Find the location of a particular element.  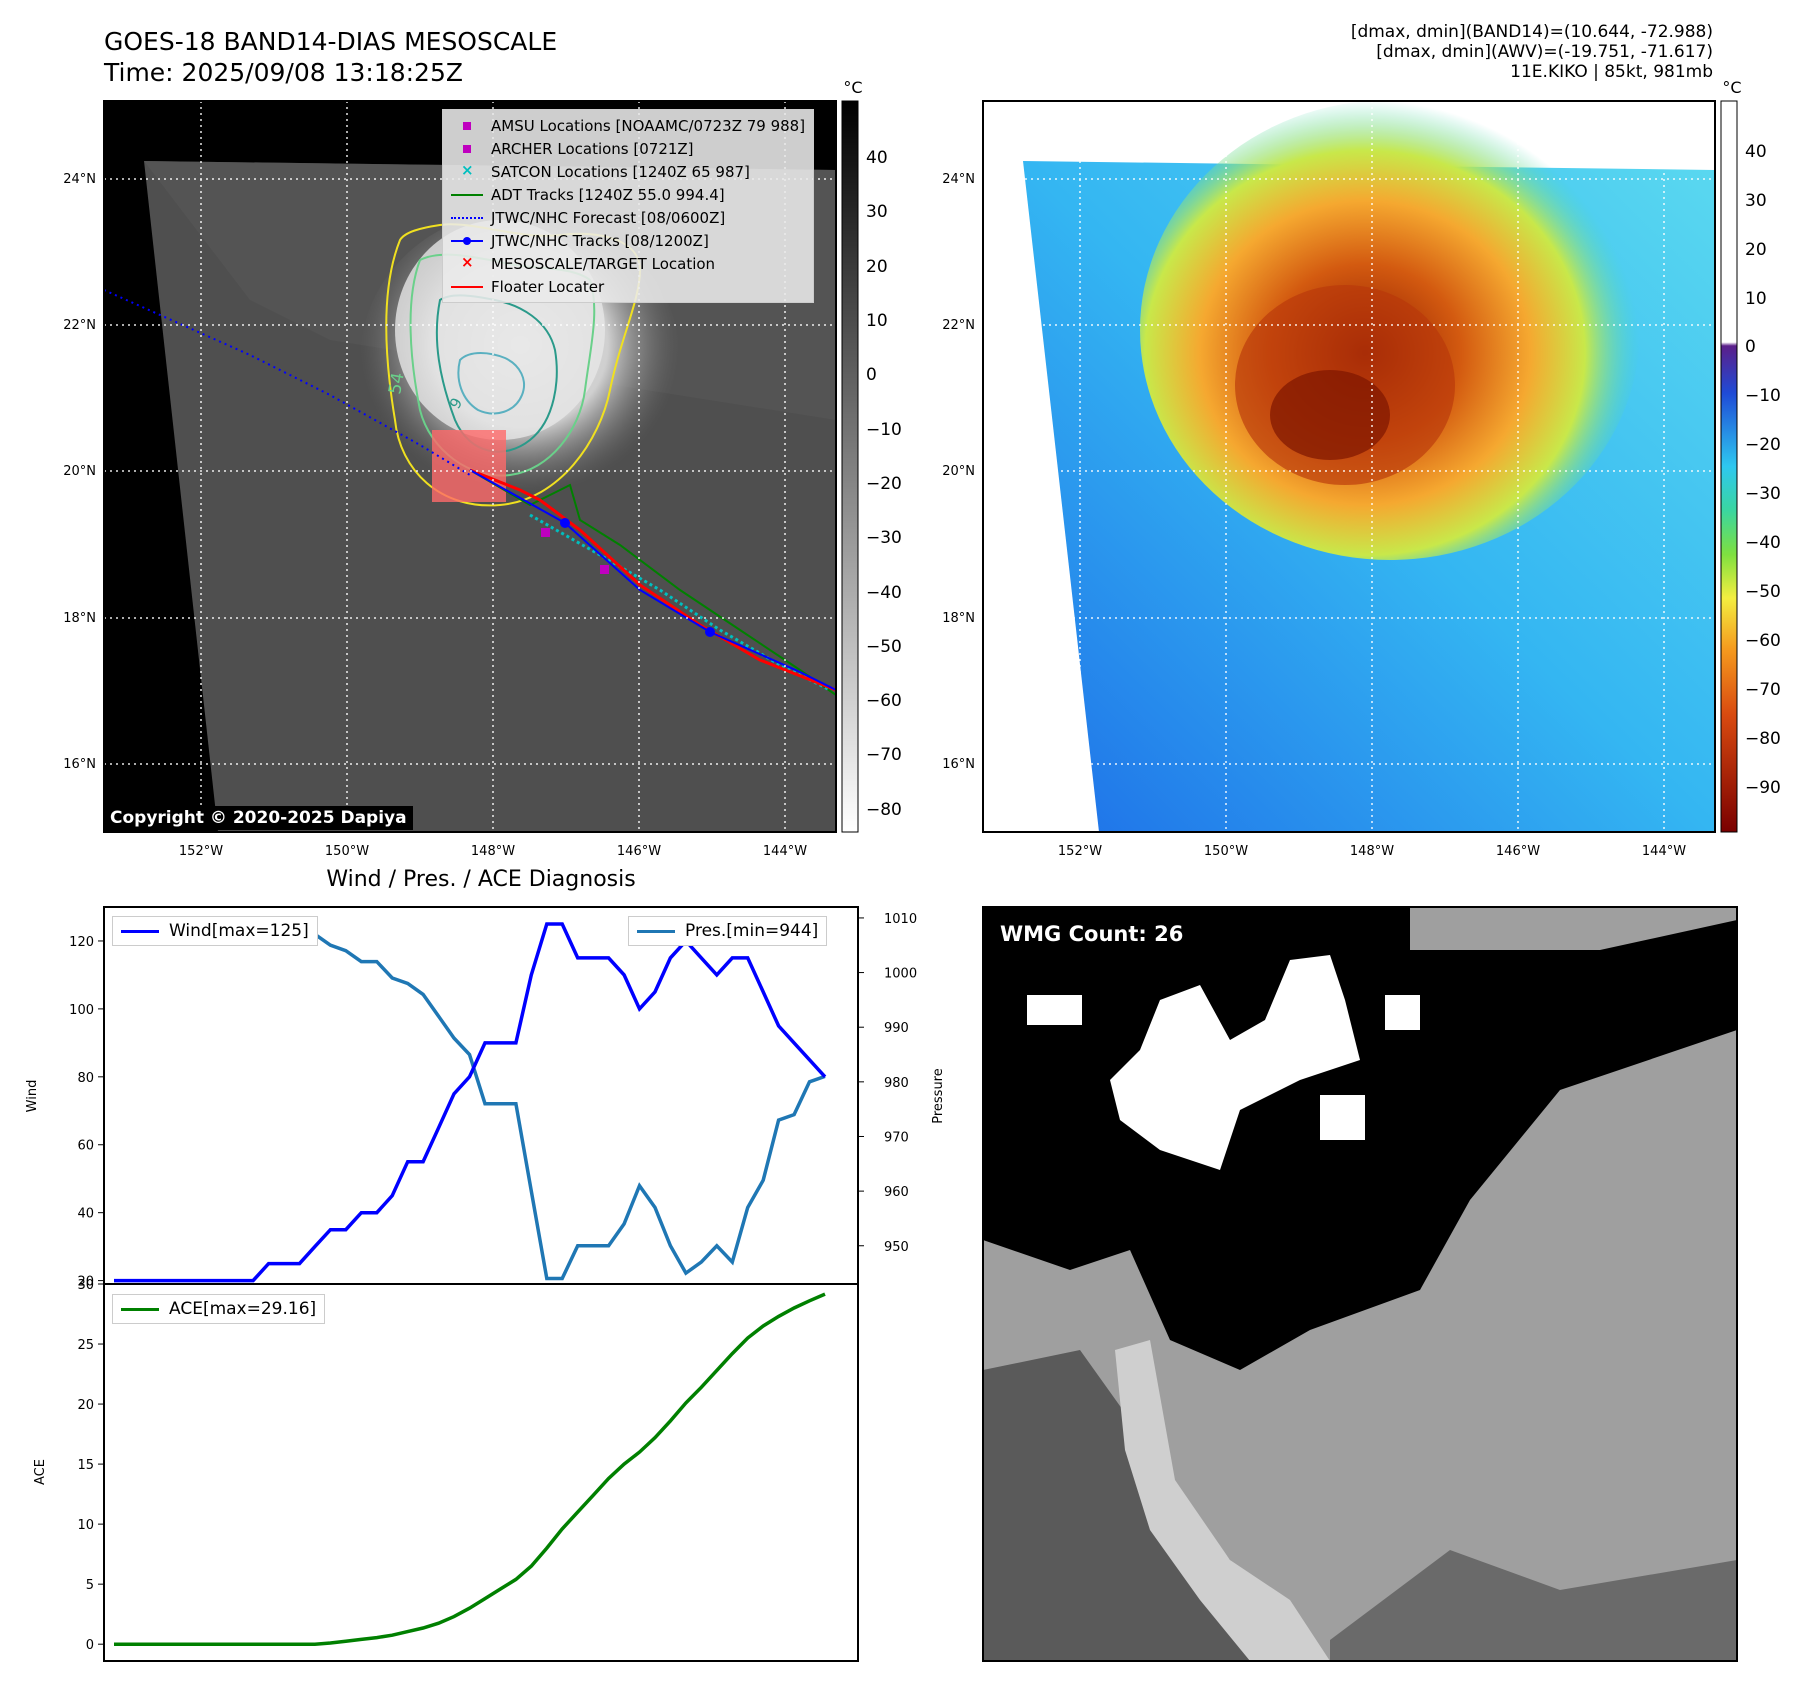

colorbar-tick: −10 is located at coordinates (884, 430).